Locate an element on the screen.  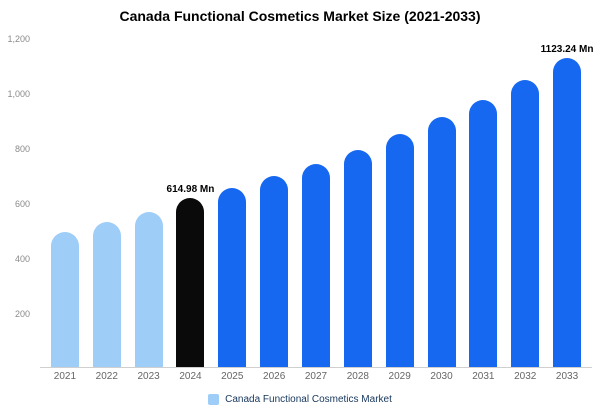
x-axis-label: 2032 is located at coordinates (525, 376).